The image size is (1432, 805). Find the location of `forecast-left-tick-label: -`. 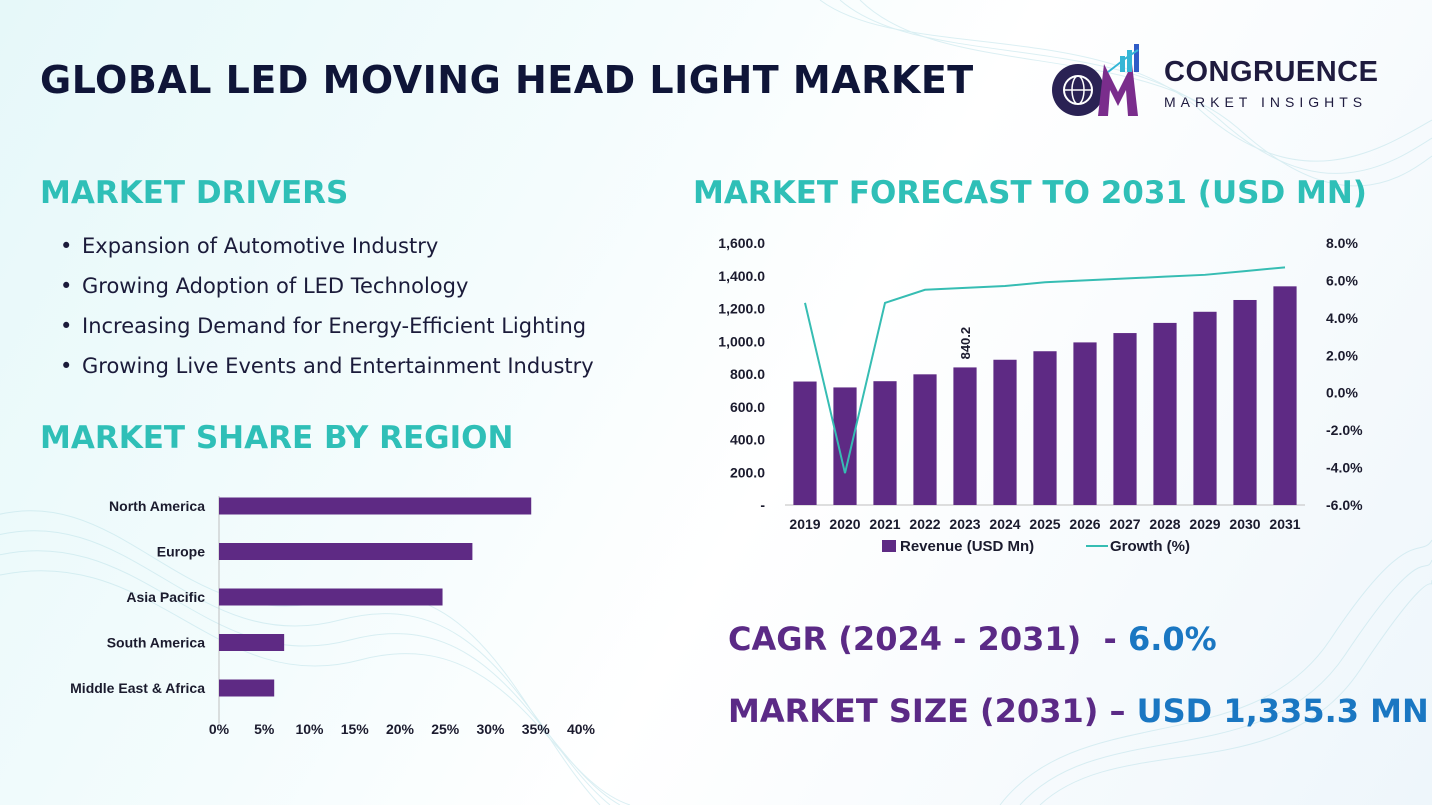

forecast-left-tick-label: - is located at coordinates (762, 505).